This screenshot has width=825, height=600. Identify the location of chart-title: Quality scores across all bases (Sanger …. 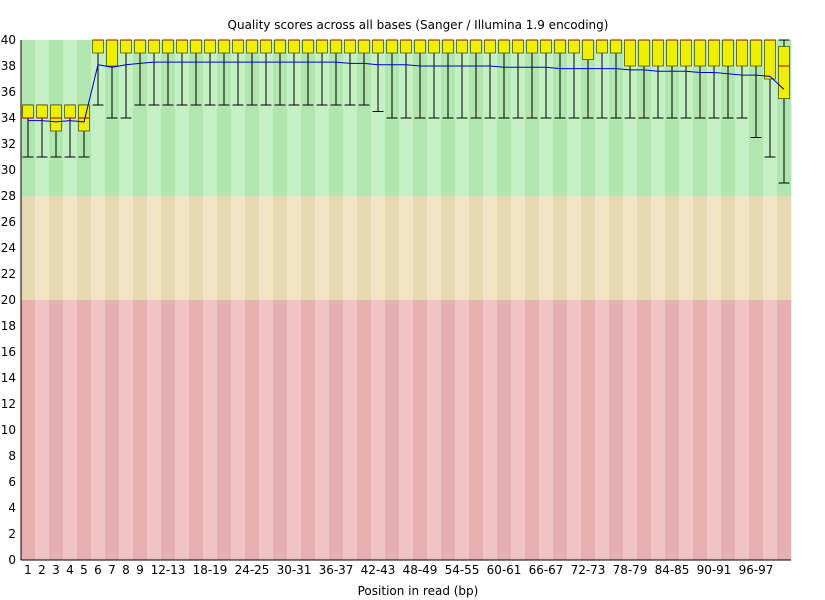
(418, 25).